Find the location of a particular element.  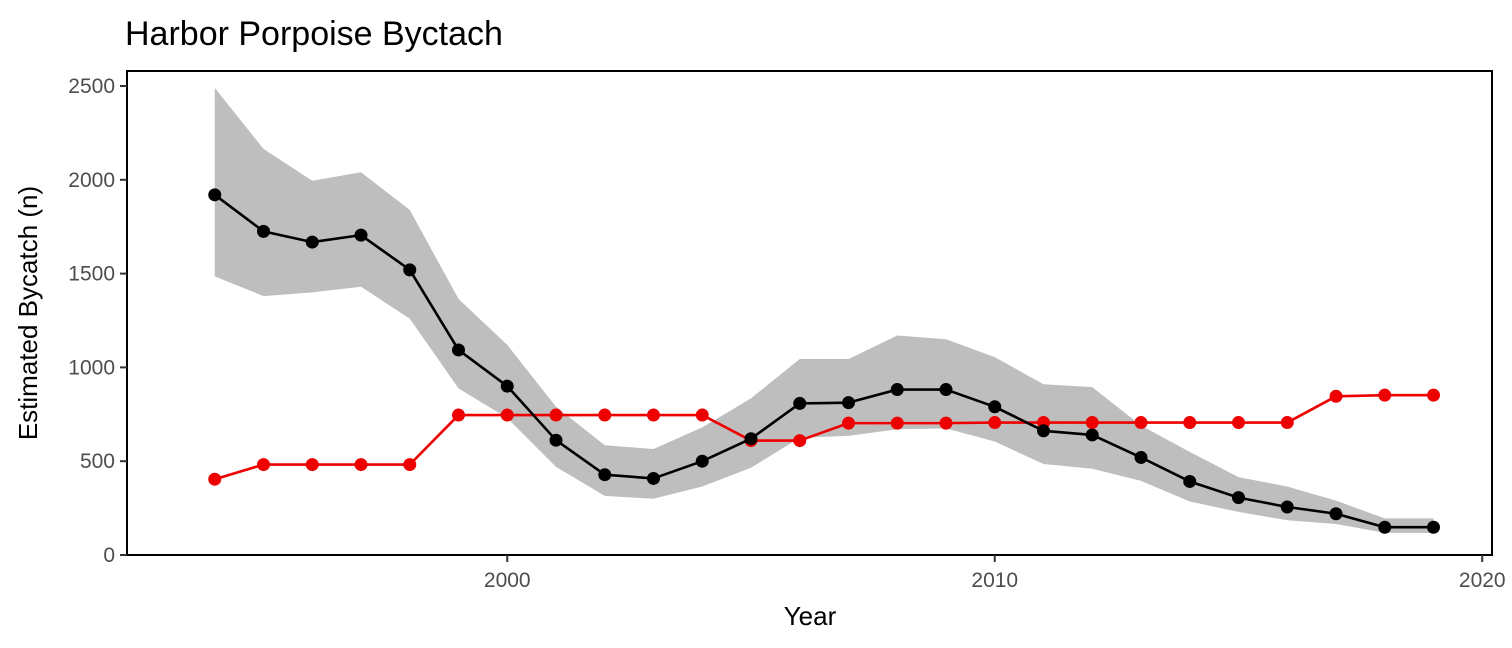

y-tick-label: 0 is located at coordinates (109, 555).